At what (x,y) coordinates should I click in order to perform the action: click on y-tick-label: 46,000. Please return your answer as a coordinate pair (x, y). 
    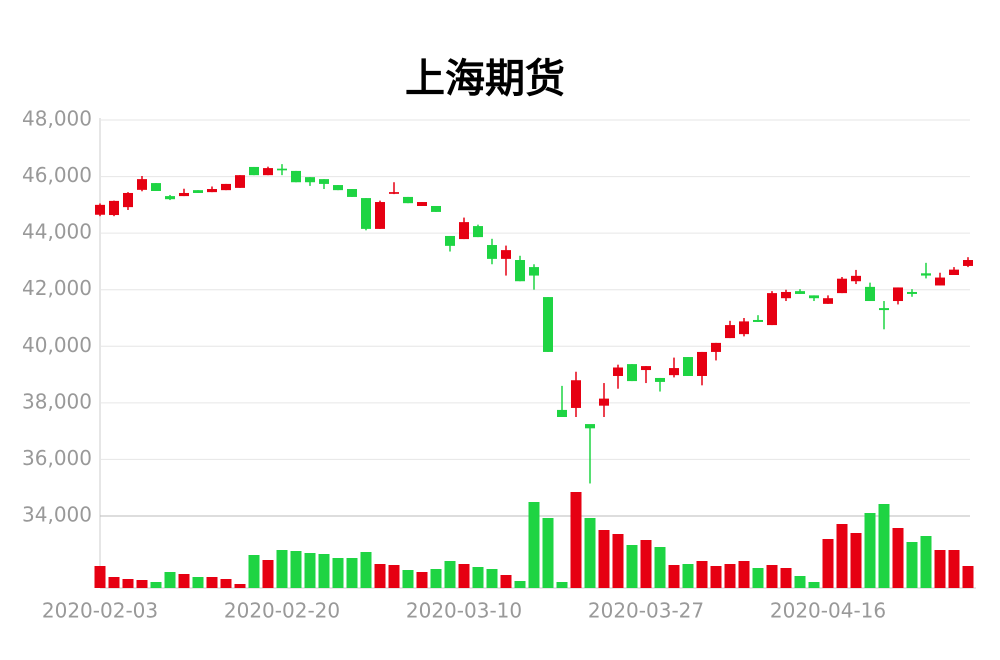
    Looking at the image, I should click on (57, 175).